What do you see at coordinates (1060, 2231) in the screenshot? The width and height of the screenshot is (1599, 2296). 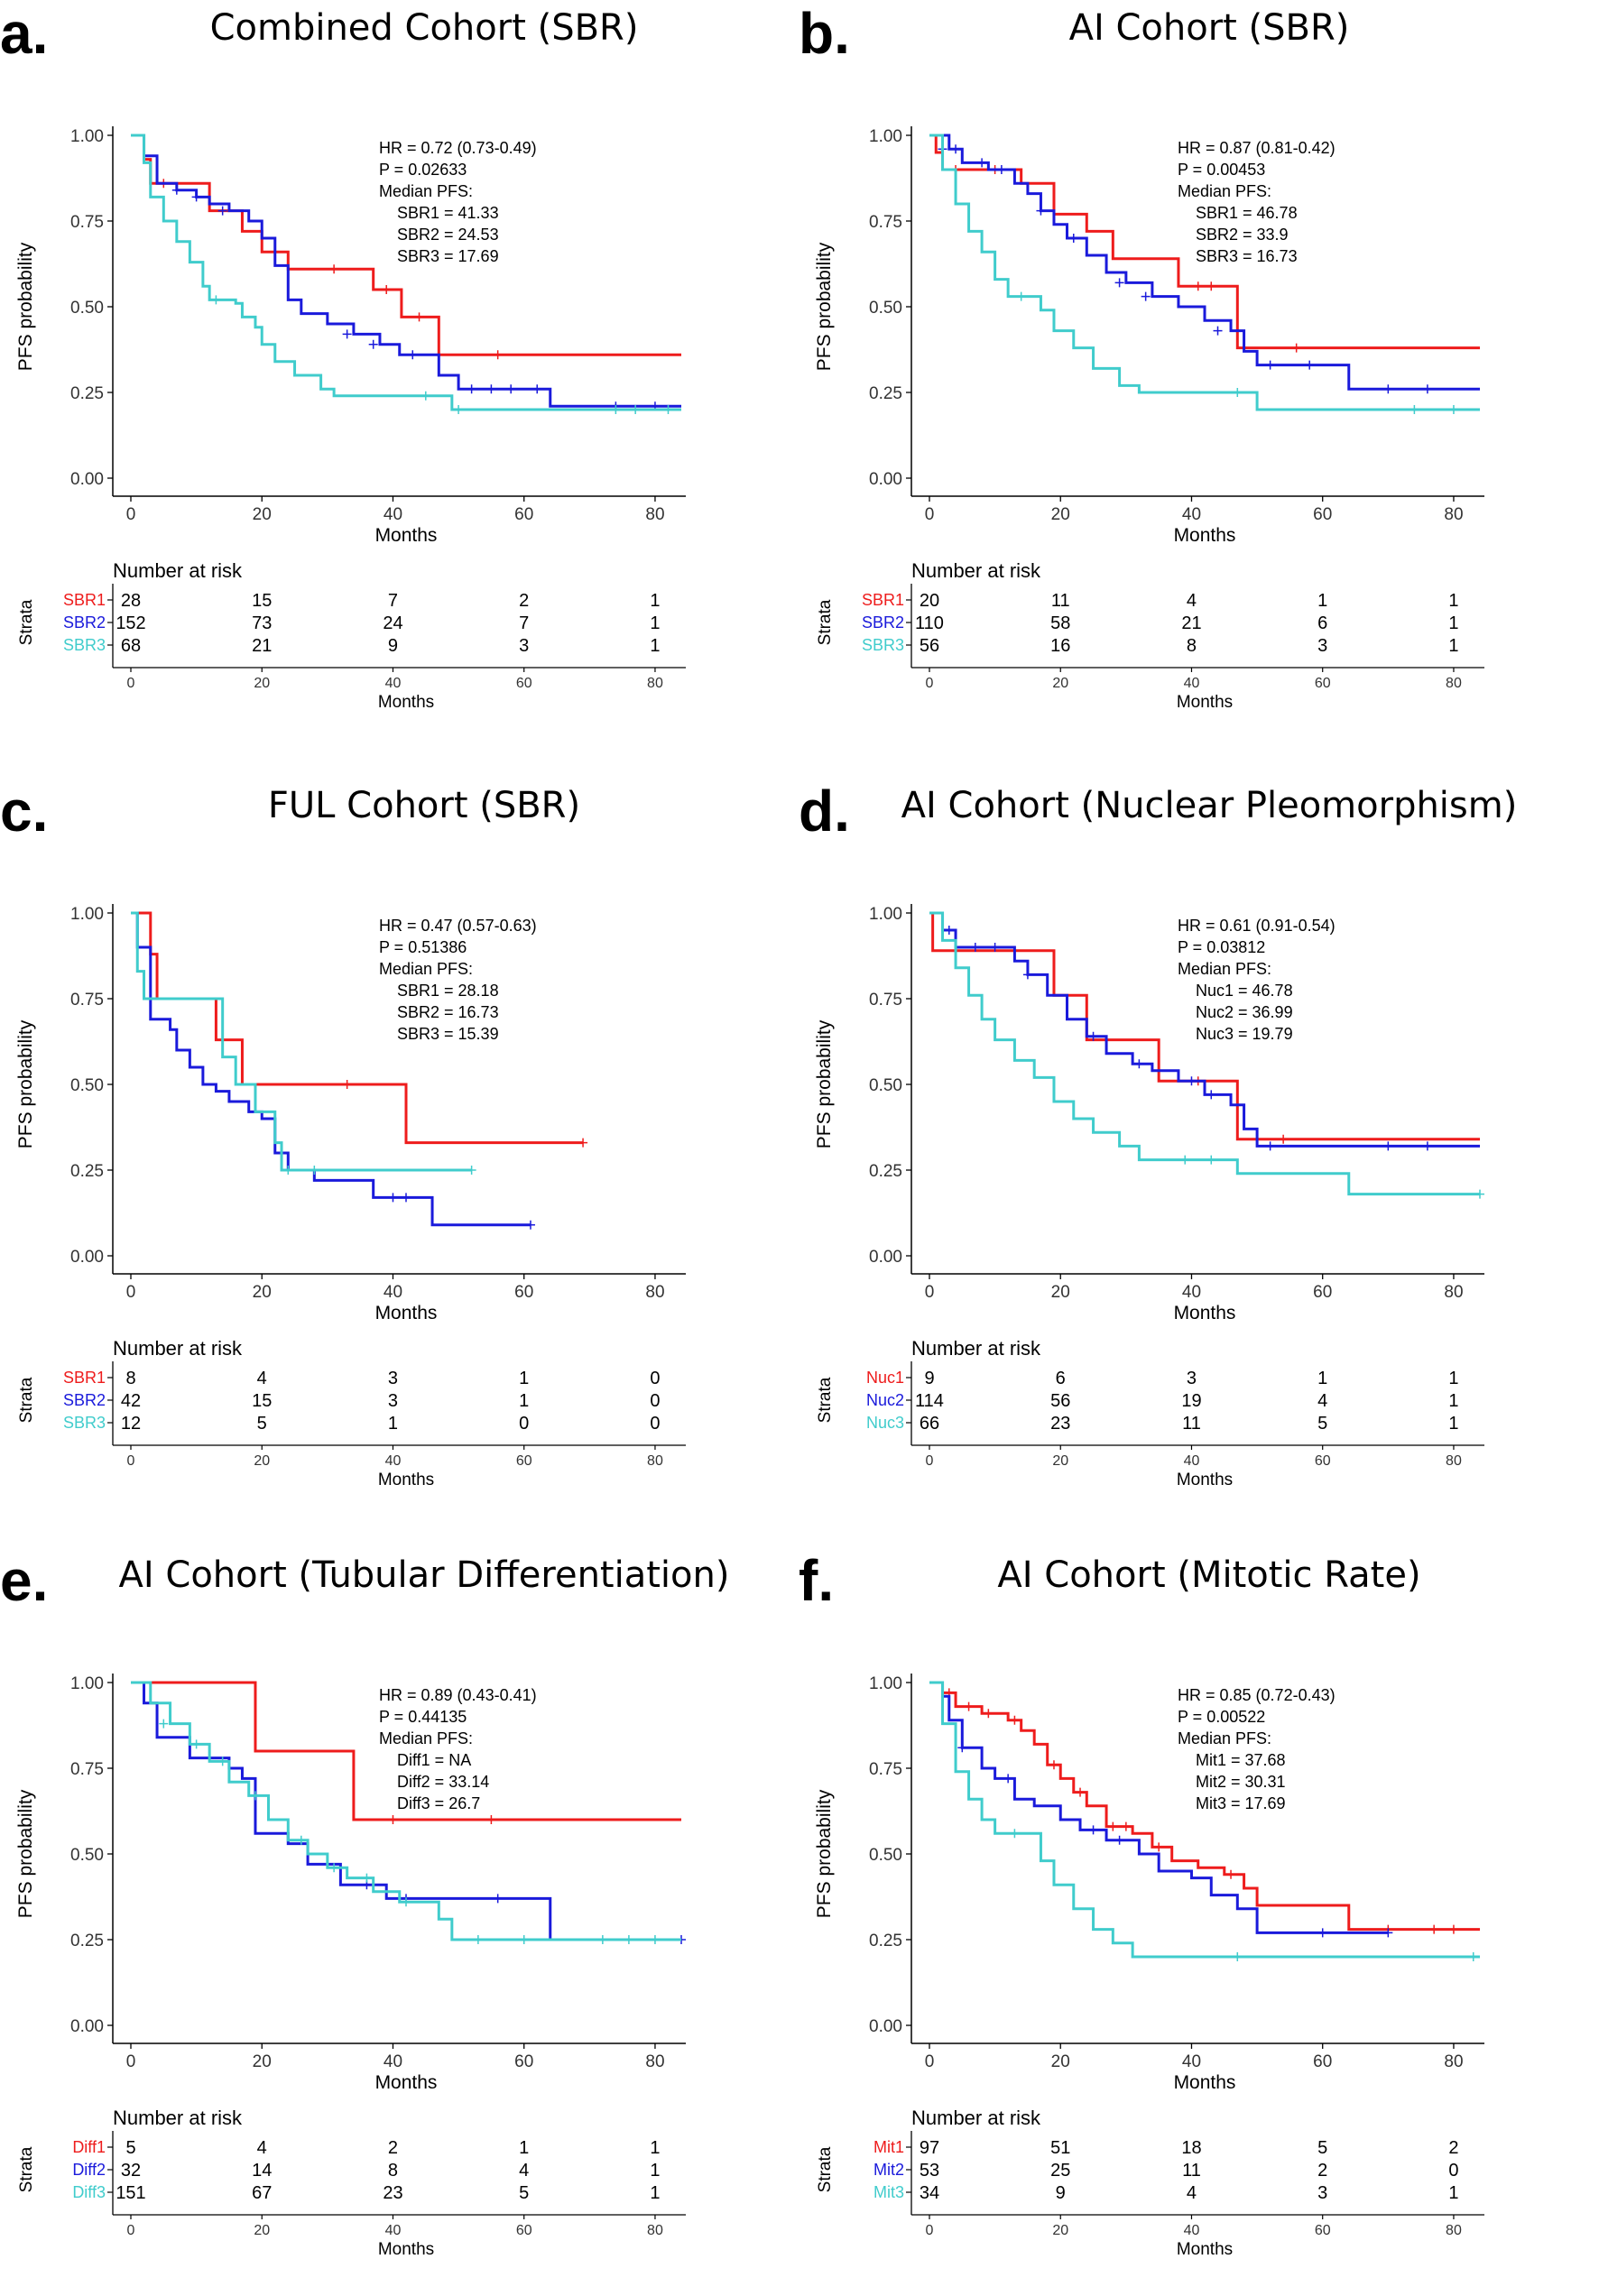 I see `risk-x-tick-label: 20` at bounding box center [1060, 2231].